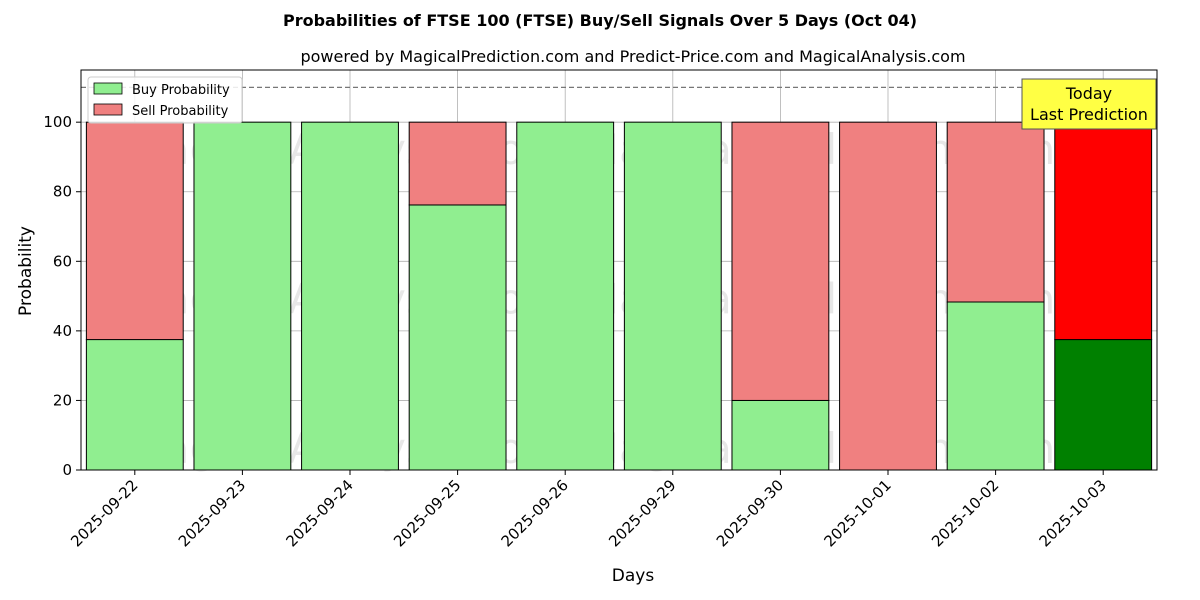  Describe the element at coordinates (319, 513) in the screenshot. I see `x-tick-label: 2025-09-24` at that location.